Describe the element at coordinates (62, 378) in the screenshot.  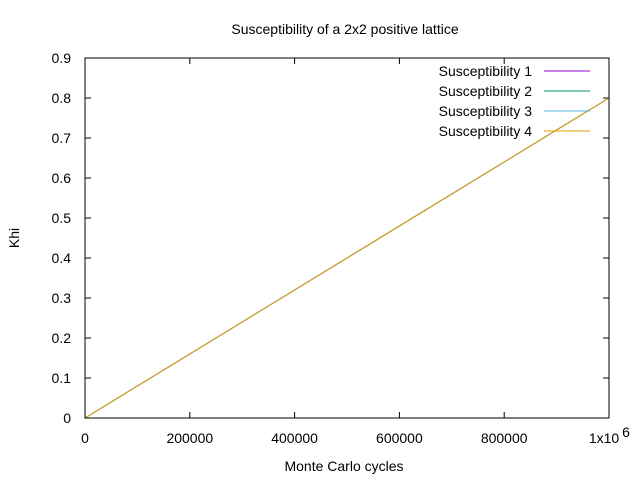
I see `y-tick-label: 0.1` at that location.